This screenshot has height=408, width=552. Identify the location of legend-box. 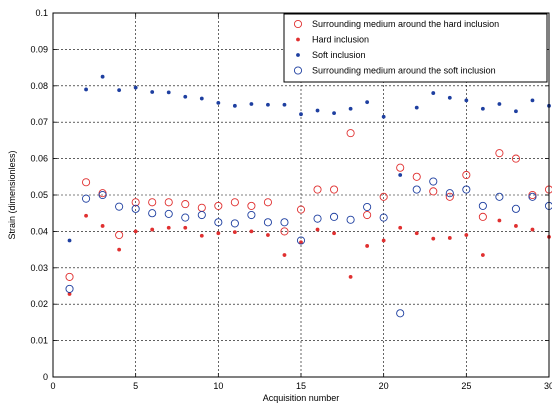
(415, 48).